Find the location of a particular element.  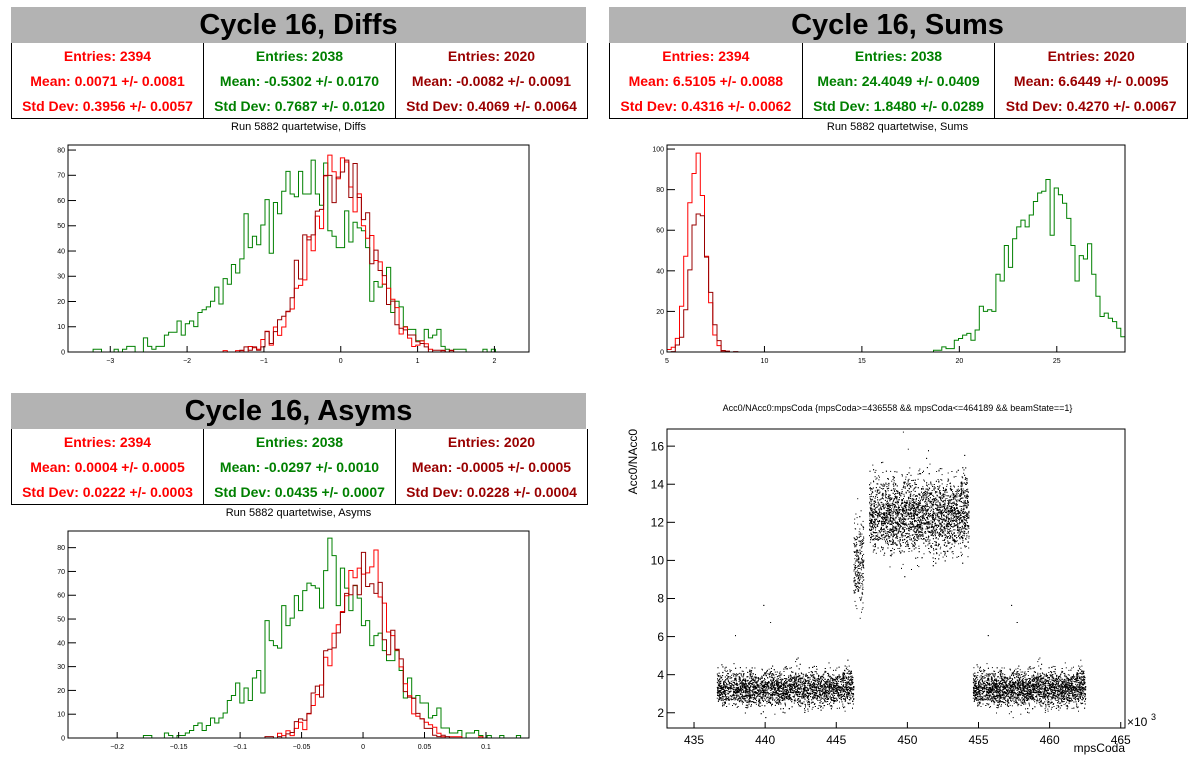

y-tick-label: 80 is located at coordinates (61, 150).